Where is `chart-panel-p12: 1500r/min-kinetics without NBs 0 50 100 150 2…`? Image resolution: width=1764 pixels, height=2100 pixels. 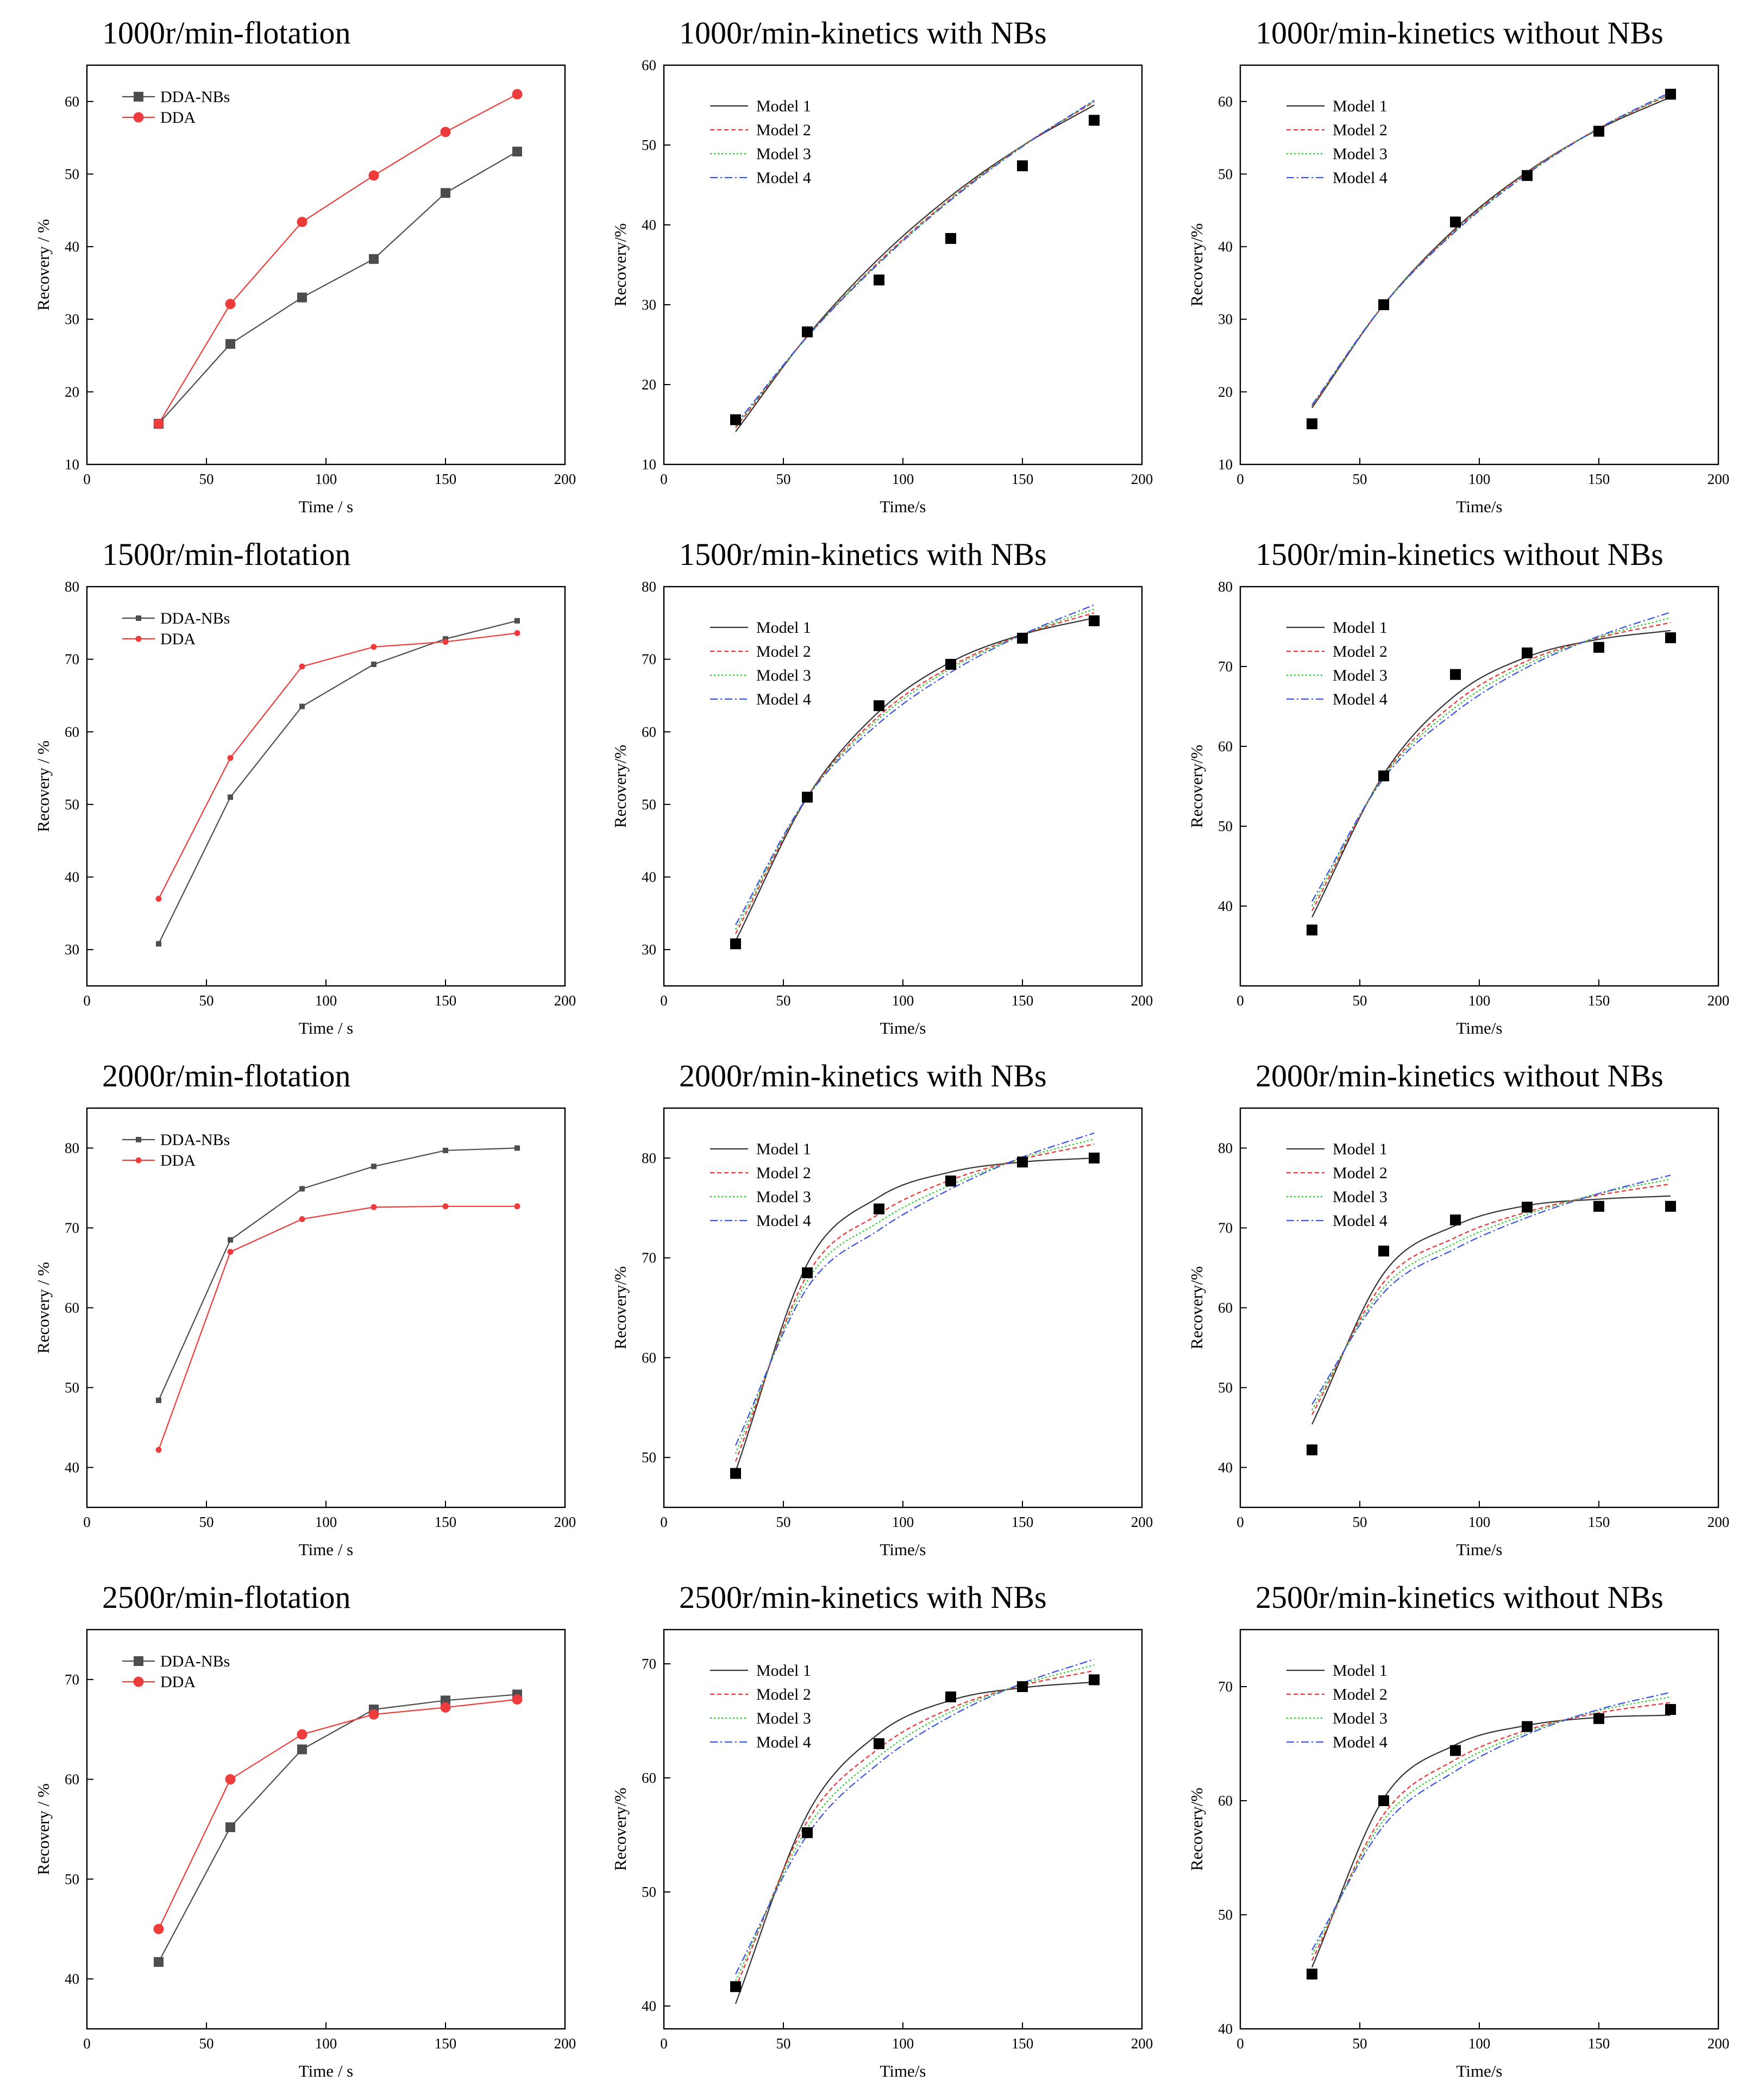
chart-panel-p12: 1500r/min-kinetics without NBs 0 50 100 150 2… is located at coordinates (1458, 788).